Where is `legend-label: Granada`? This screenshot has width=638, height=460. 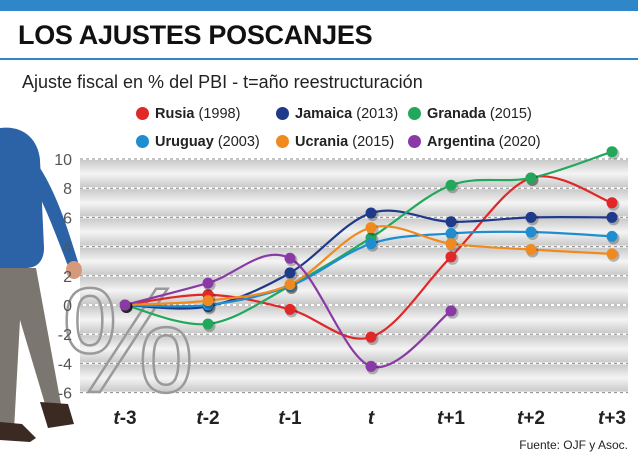
legend-label: Granada is located at coordinates (458, 114).